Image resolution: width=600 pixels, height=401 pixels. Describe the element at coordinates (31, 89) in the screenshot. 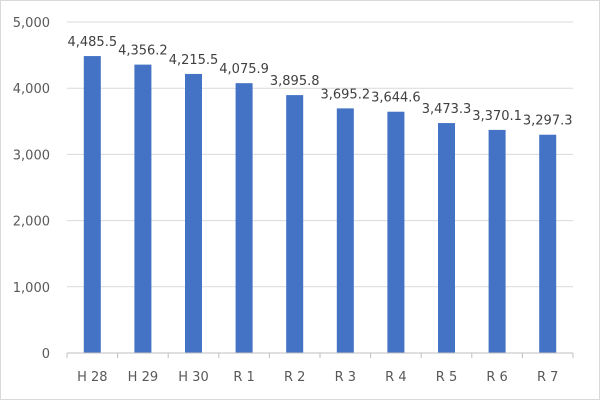

I see `y-tick-label: 4,000` at that location.